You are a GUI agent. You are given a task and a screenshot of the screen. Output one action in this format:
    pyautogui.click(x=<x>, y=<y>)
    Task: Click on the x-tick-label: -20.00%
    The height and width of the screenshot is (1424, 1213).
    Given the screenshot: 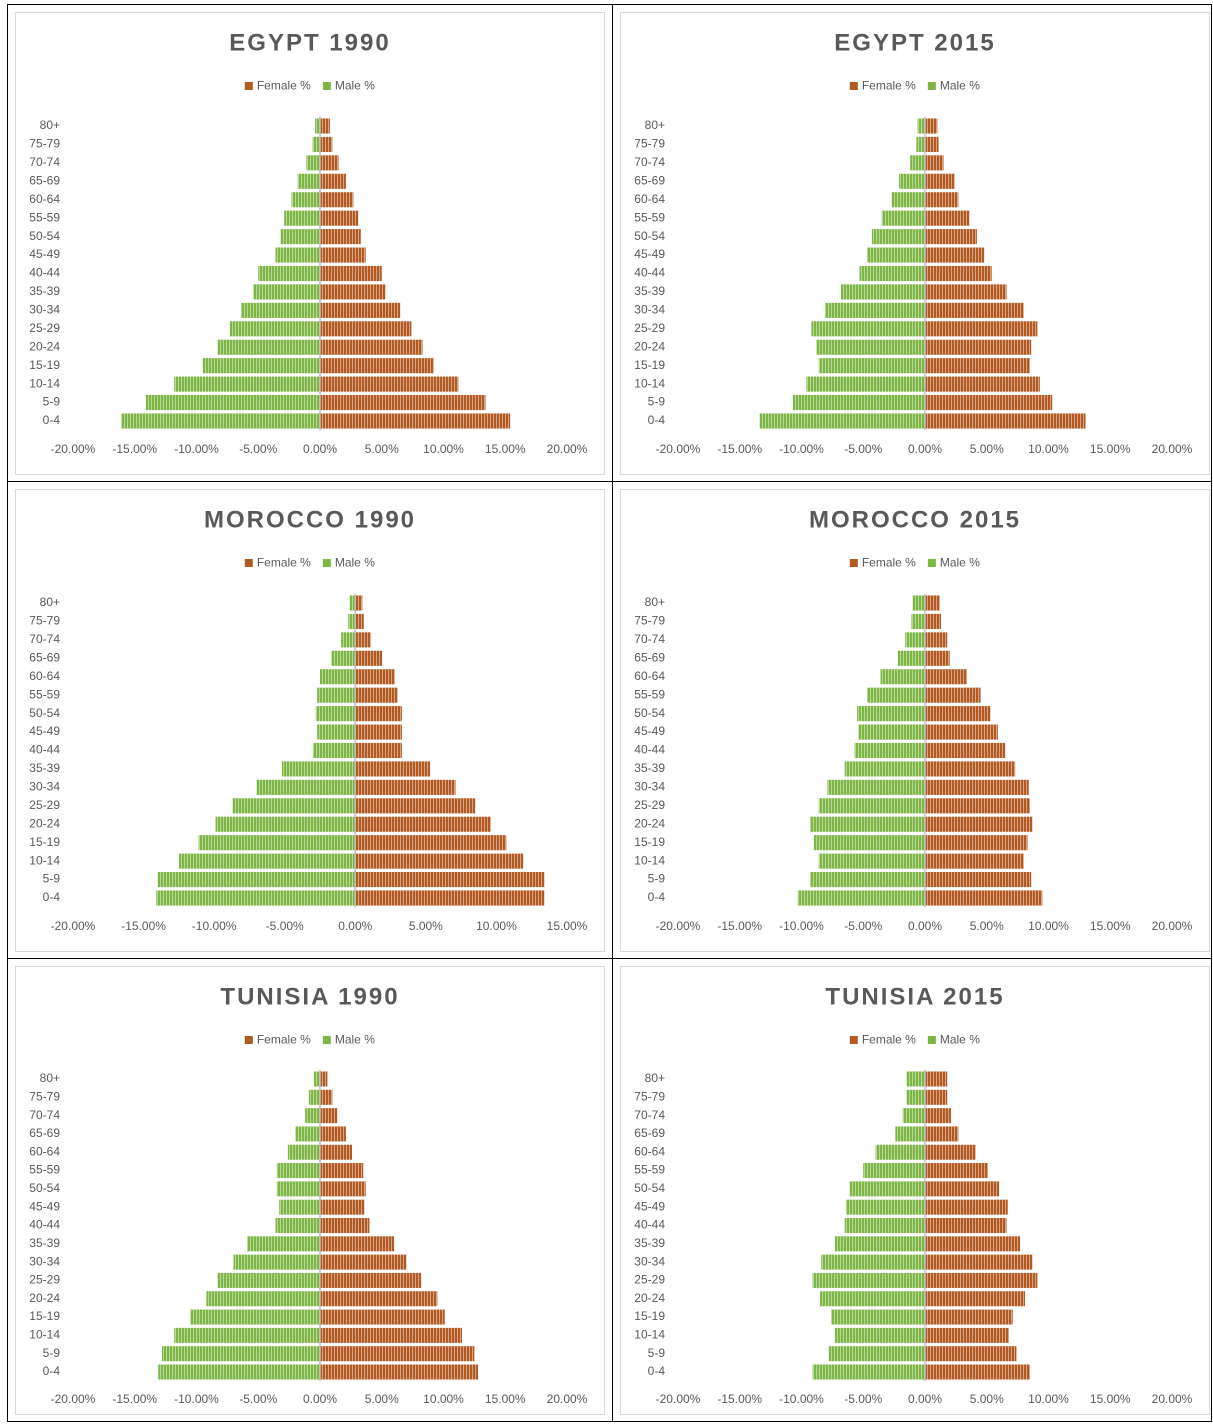 What is the action you would take?
    pyautogui.click(x=678, y=926)
    